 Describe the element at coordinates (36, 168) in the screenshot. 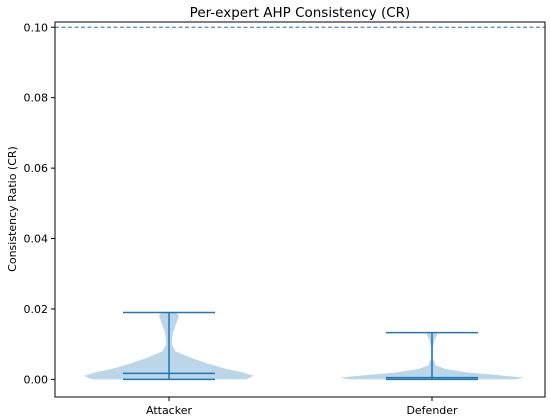

I see `y-tick-label: 0.06` at that location.